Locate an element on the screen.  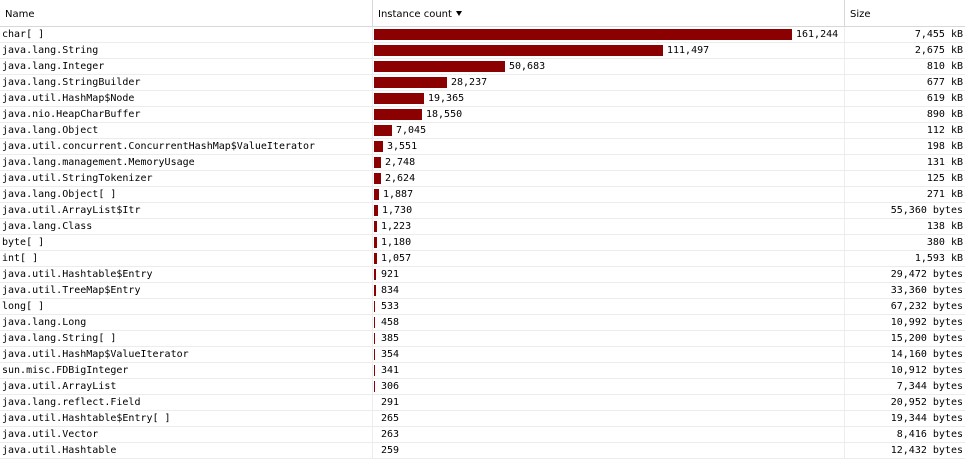
table-row: java.lang.Object[ ] 1,887 271 kB is located at coordinates (482, 195).